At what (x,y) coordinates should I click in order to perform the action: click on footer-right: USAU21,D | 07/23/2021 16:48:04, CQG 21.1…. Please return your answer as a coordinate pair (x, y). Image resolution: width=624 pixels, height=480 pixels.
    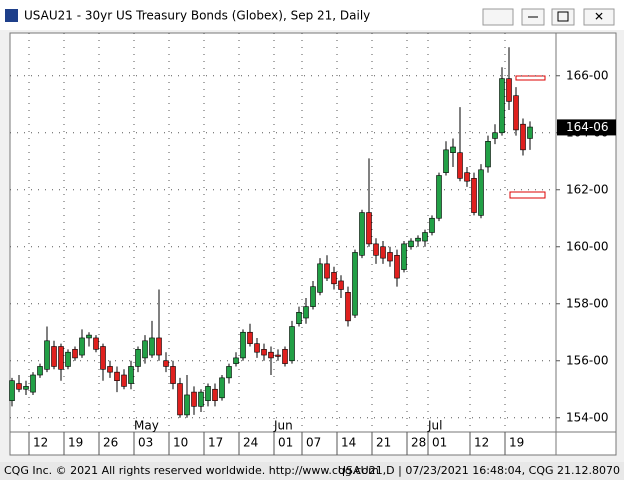
    Looking at the image, I should click on (479, 470).